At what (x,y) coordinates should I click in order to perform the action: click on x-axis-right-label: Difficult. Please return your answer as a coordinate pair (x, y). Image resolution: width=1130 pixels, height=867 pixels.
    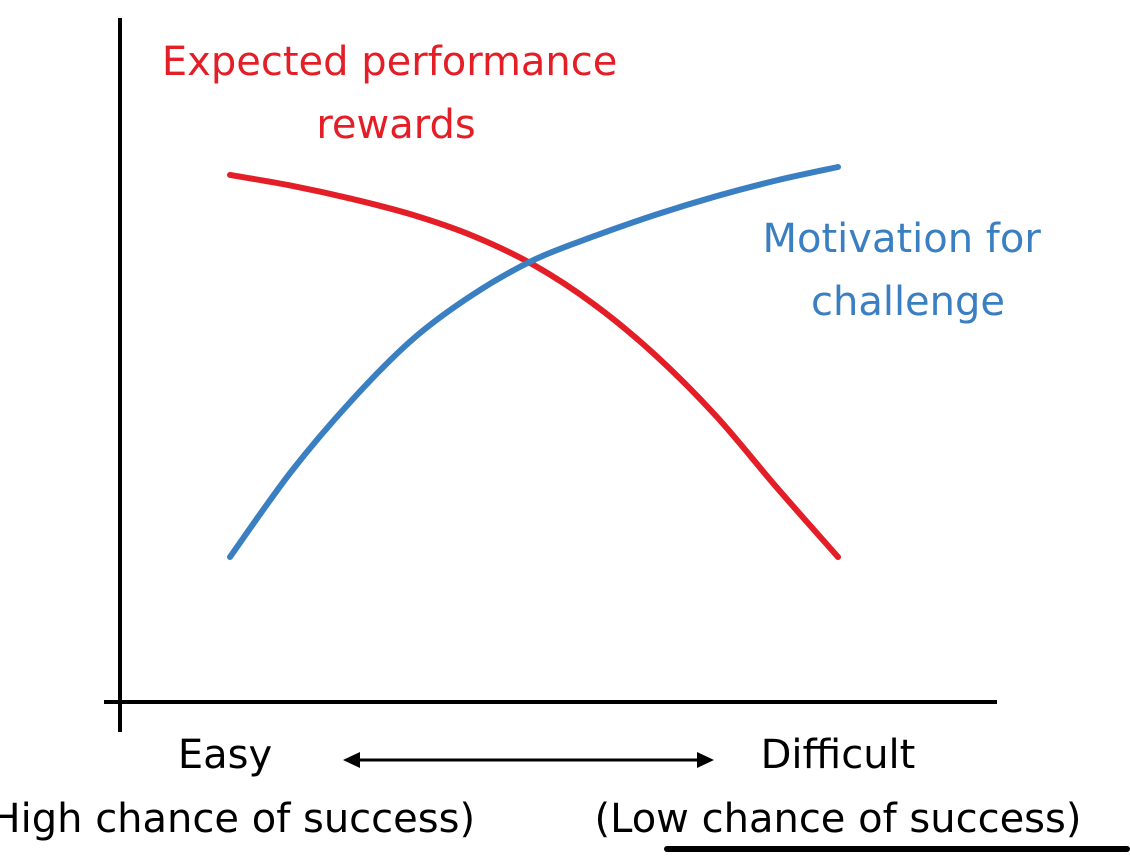
    Looking at the image, I should click on (838, 755).